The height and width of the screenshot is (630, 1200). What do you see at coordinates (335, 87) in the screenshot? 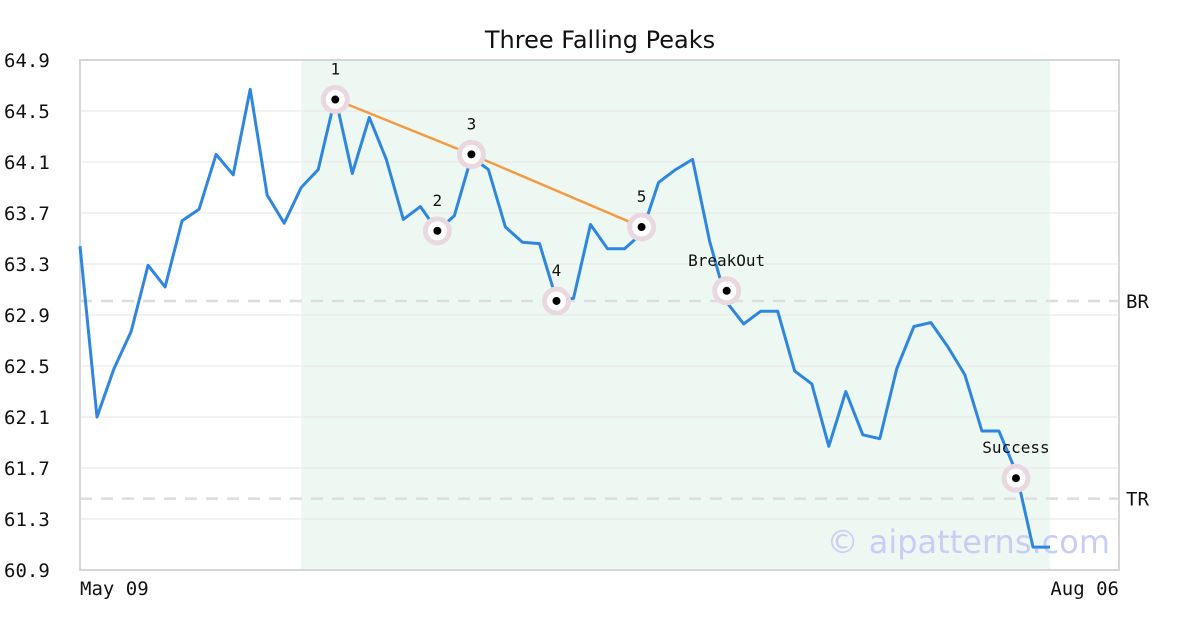
I see `pattern-marker: 1` at bounding box center [335, 87].